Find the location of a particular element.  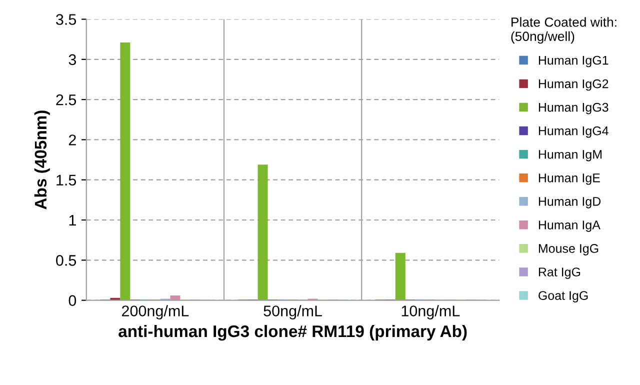

legend-label: Human IgG3 is located at coordinates (573, 108).